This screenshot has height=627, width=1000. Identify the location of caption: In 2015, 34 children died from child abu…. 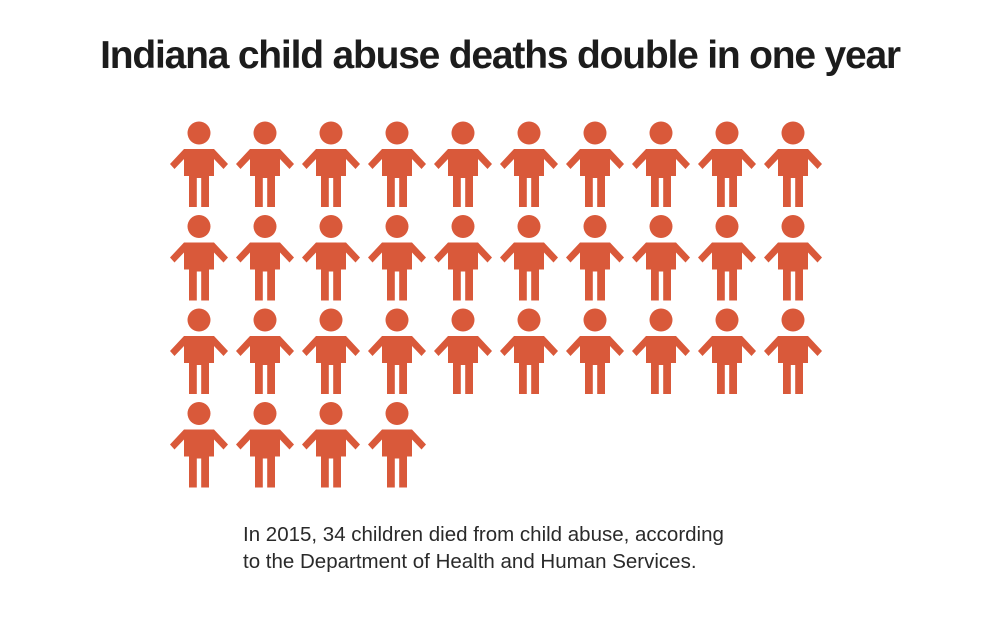
(523, 548).